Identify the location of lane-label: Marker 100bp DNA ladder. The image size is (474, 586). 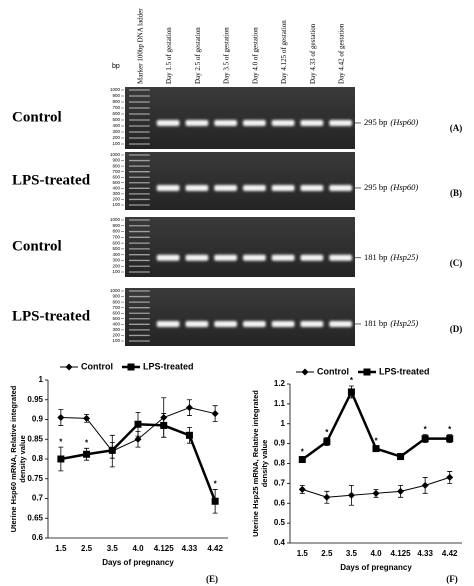
(140, 46).